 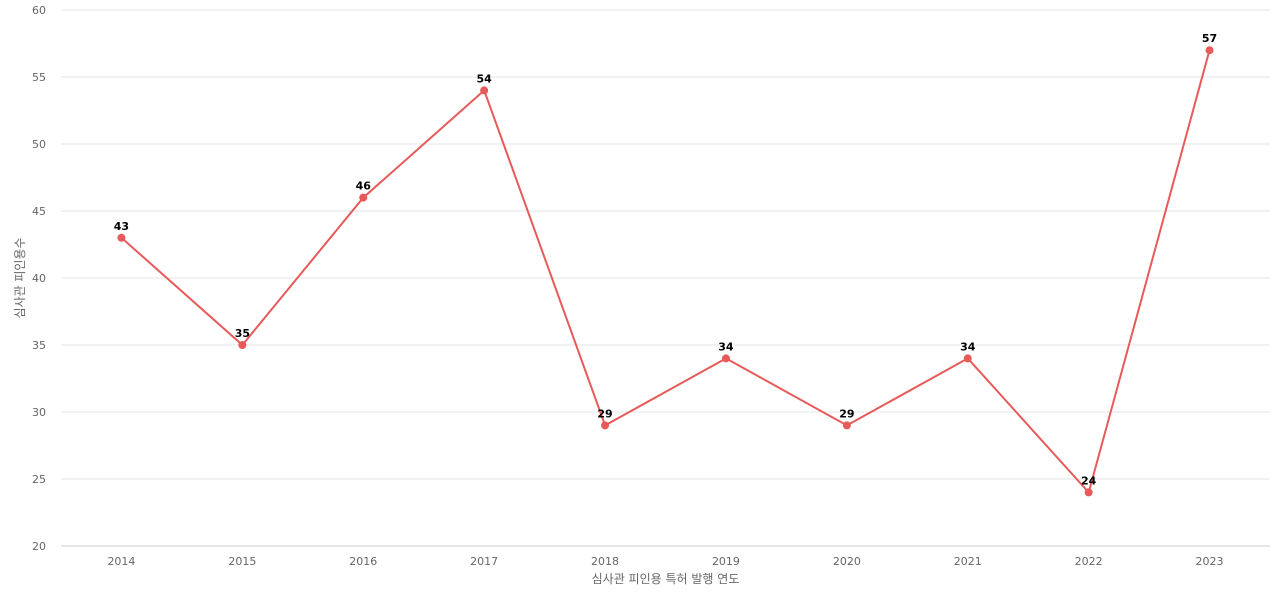 I want to click on x-tick-label: 2015, so click(x=242, y=561).